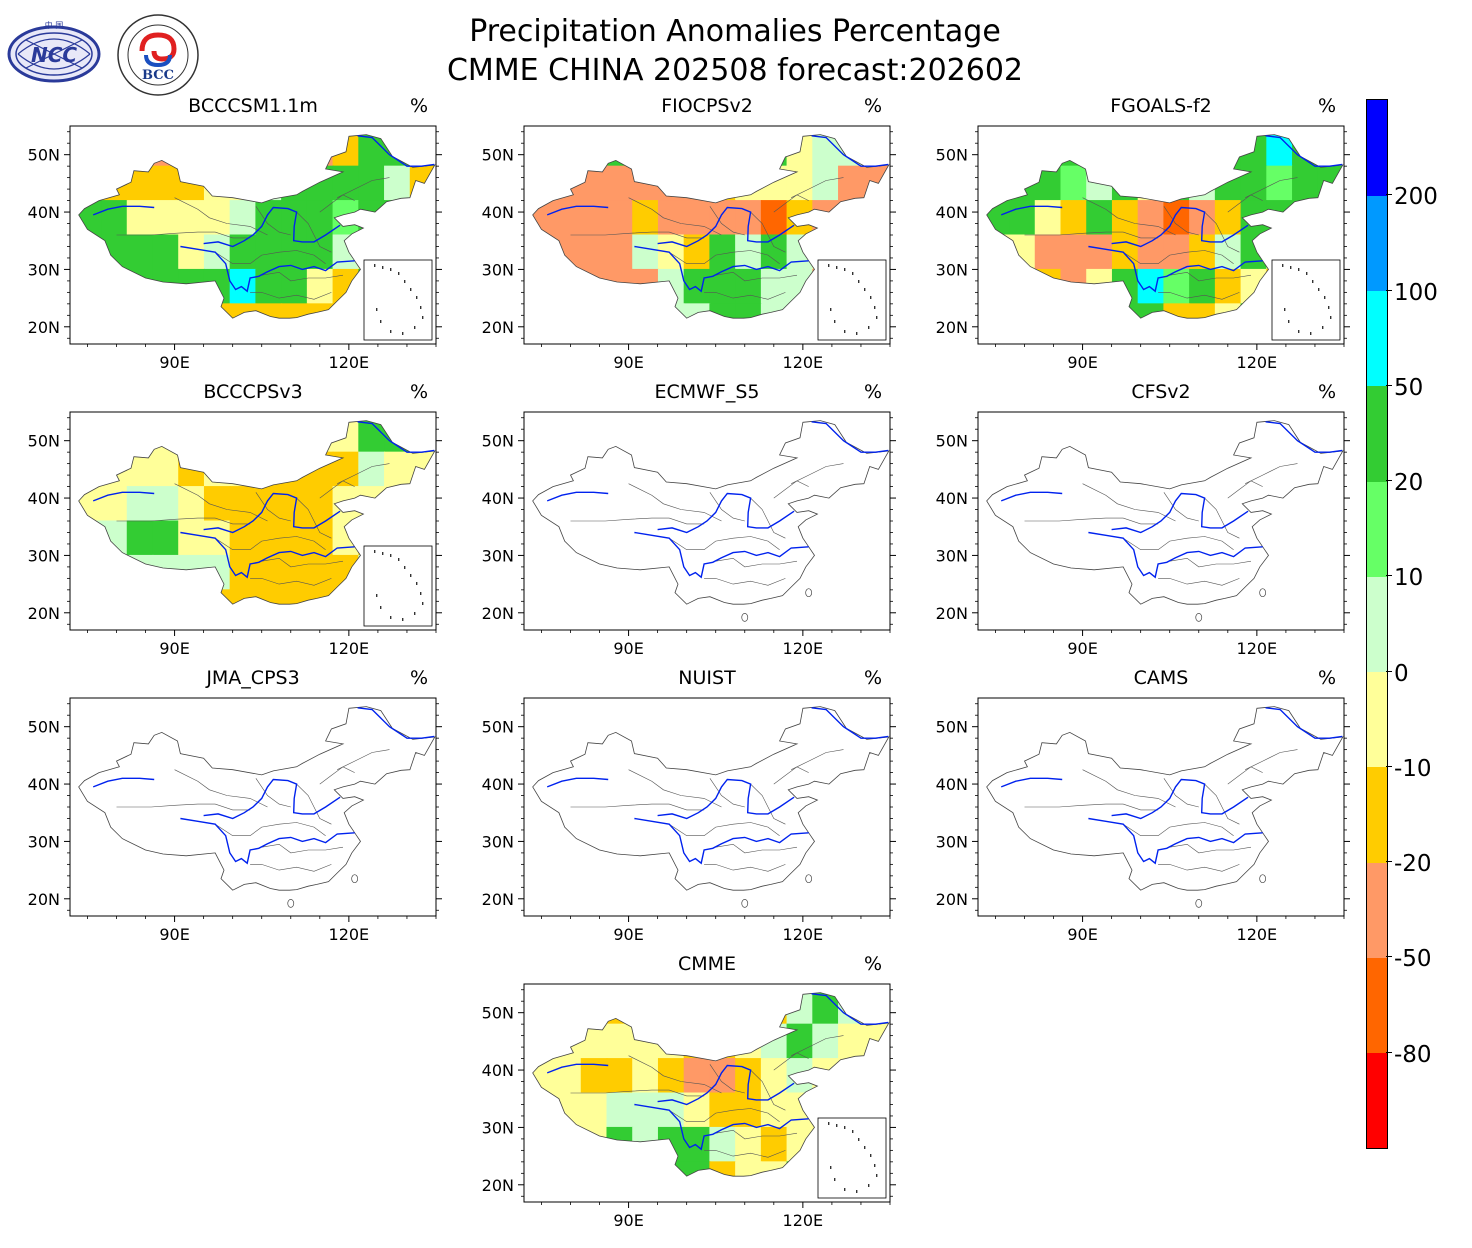 Image resolution: width=1472 pixels, height=1248 pixels. What do you see at coordinates (230, 810) in the screenshot?
I see `panel-jma-cps3: JMA_CPS3% 50N 40N 30N 20N 90E 120E` at bounding box center [230, 810].